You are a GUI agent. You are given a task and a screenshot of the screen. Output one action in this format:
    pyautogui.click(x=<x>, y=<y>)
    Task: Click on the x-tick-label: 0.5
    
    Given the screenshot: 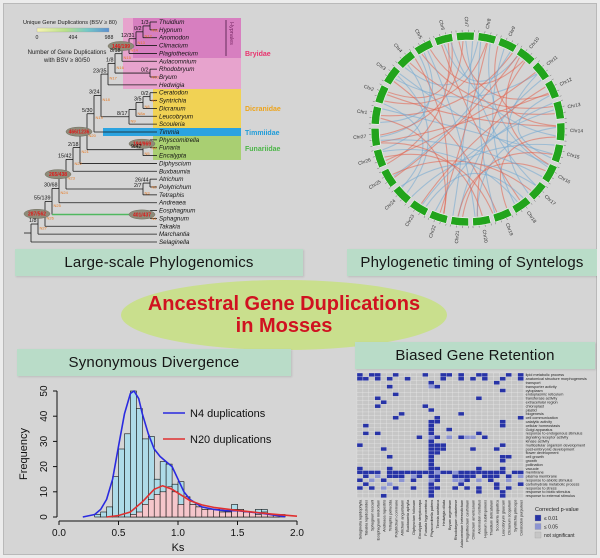 What is the action you would take?
    pyautogui.click(x=119, y=533)
    